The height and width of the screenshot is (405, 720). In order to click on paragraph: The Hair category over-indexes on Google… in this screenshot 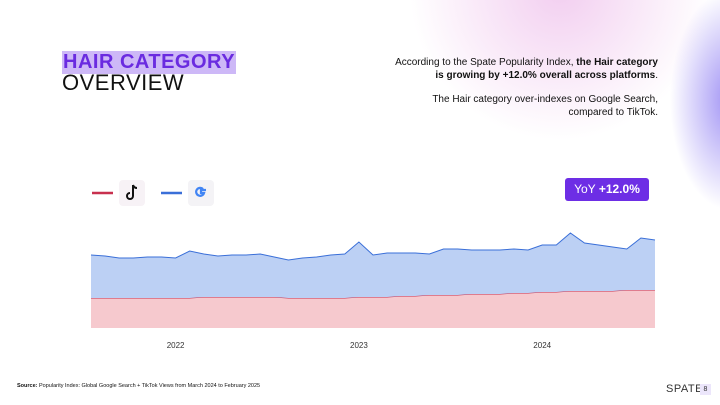, I will do `click(545, 106)`.